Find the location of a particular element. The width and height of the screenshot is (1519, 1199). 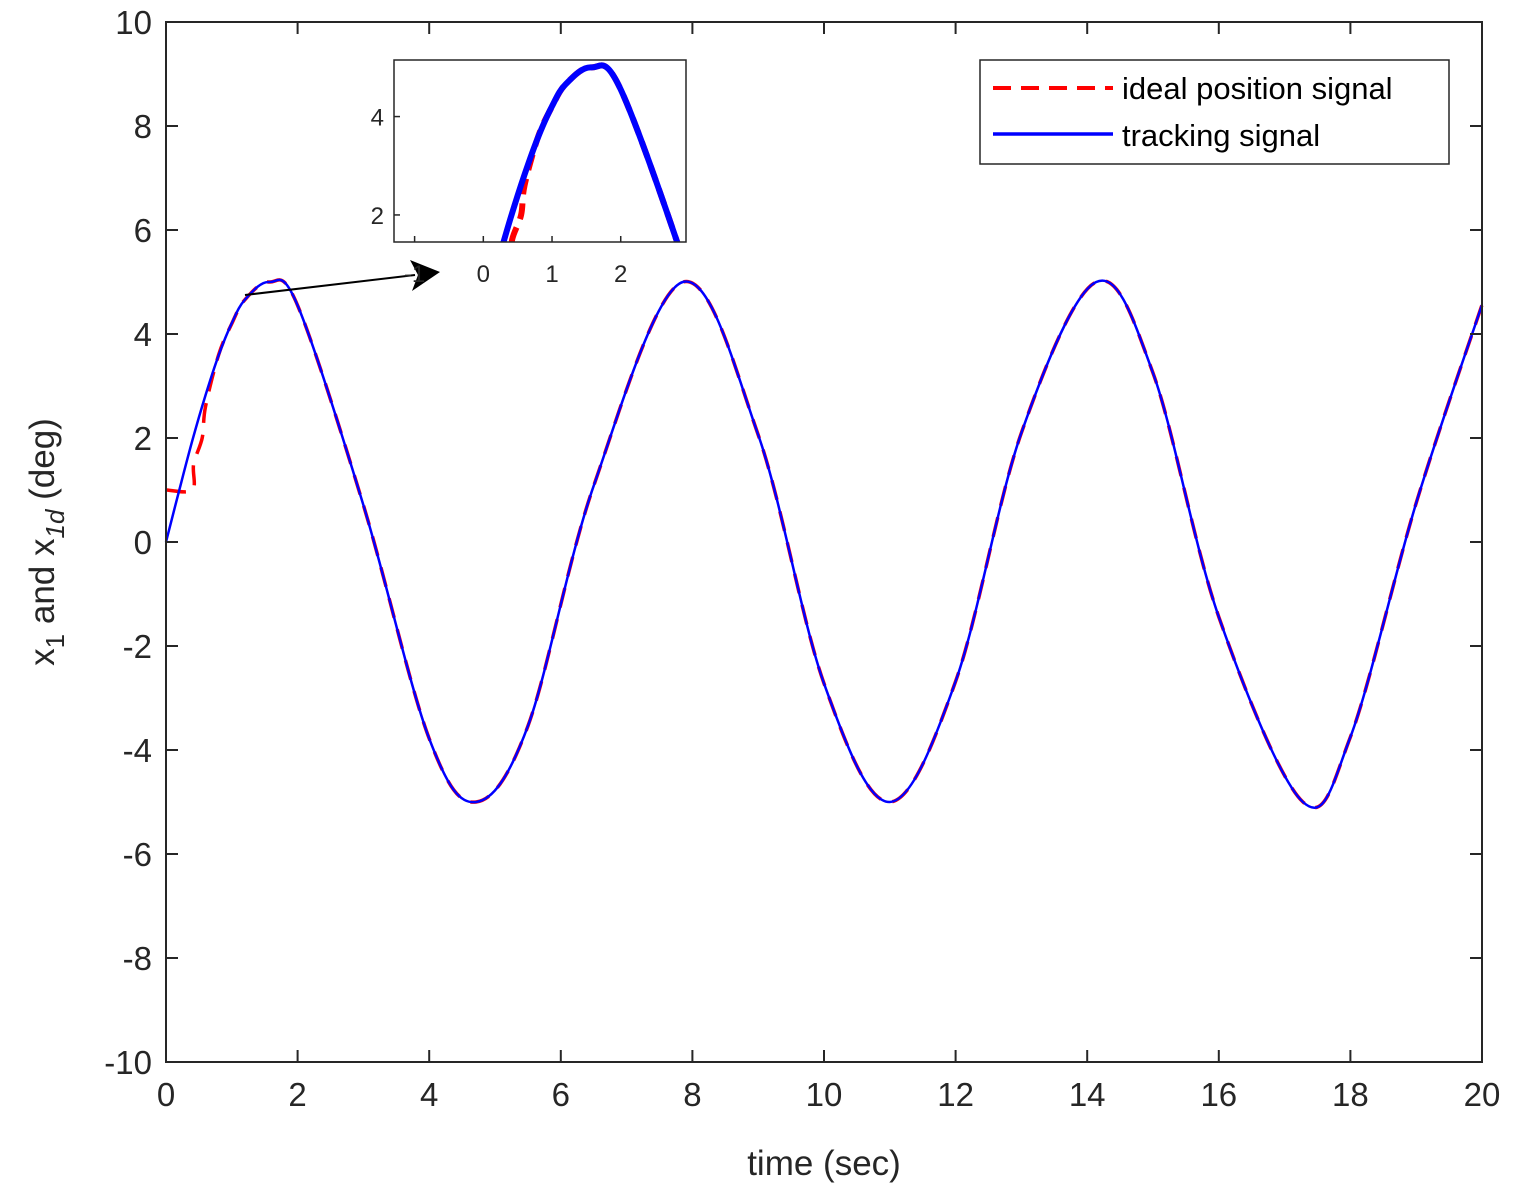

y-axis-label: x1 and x1d (deg) is located at coordinates (46, 542).